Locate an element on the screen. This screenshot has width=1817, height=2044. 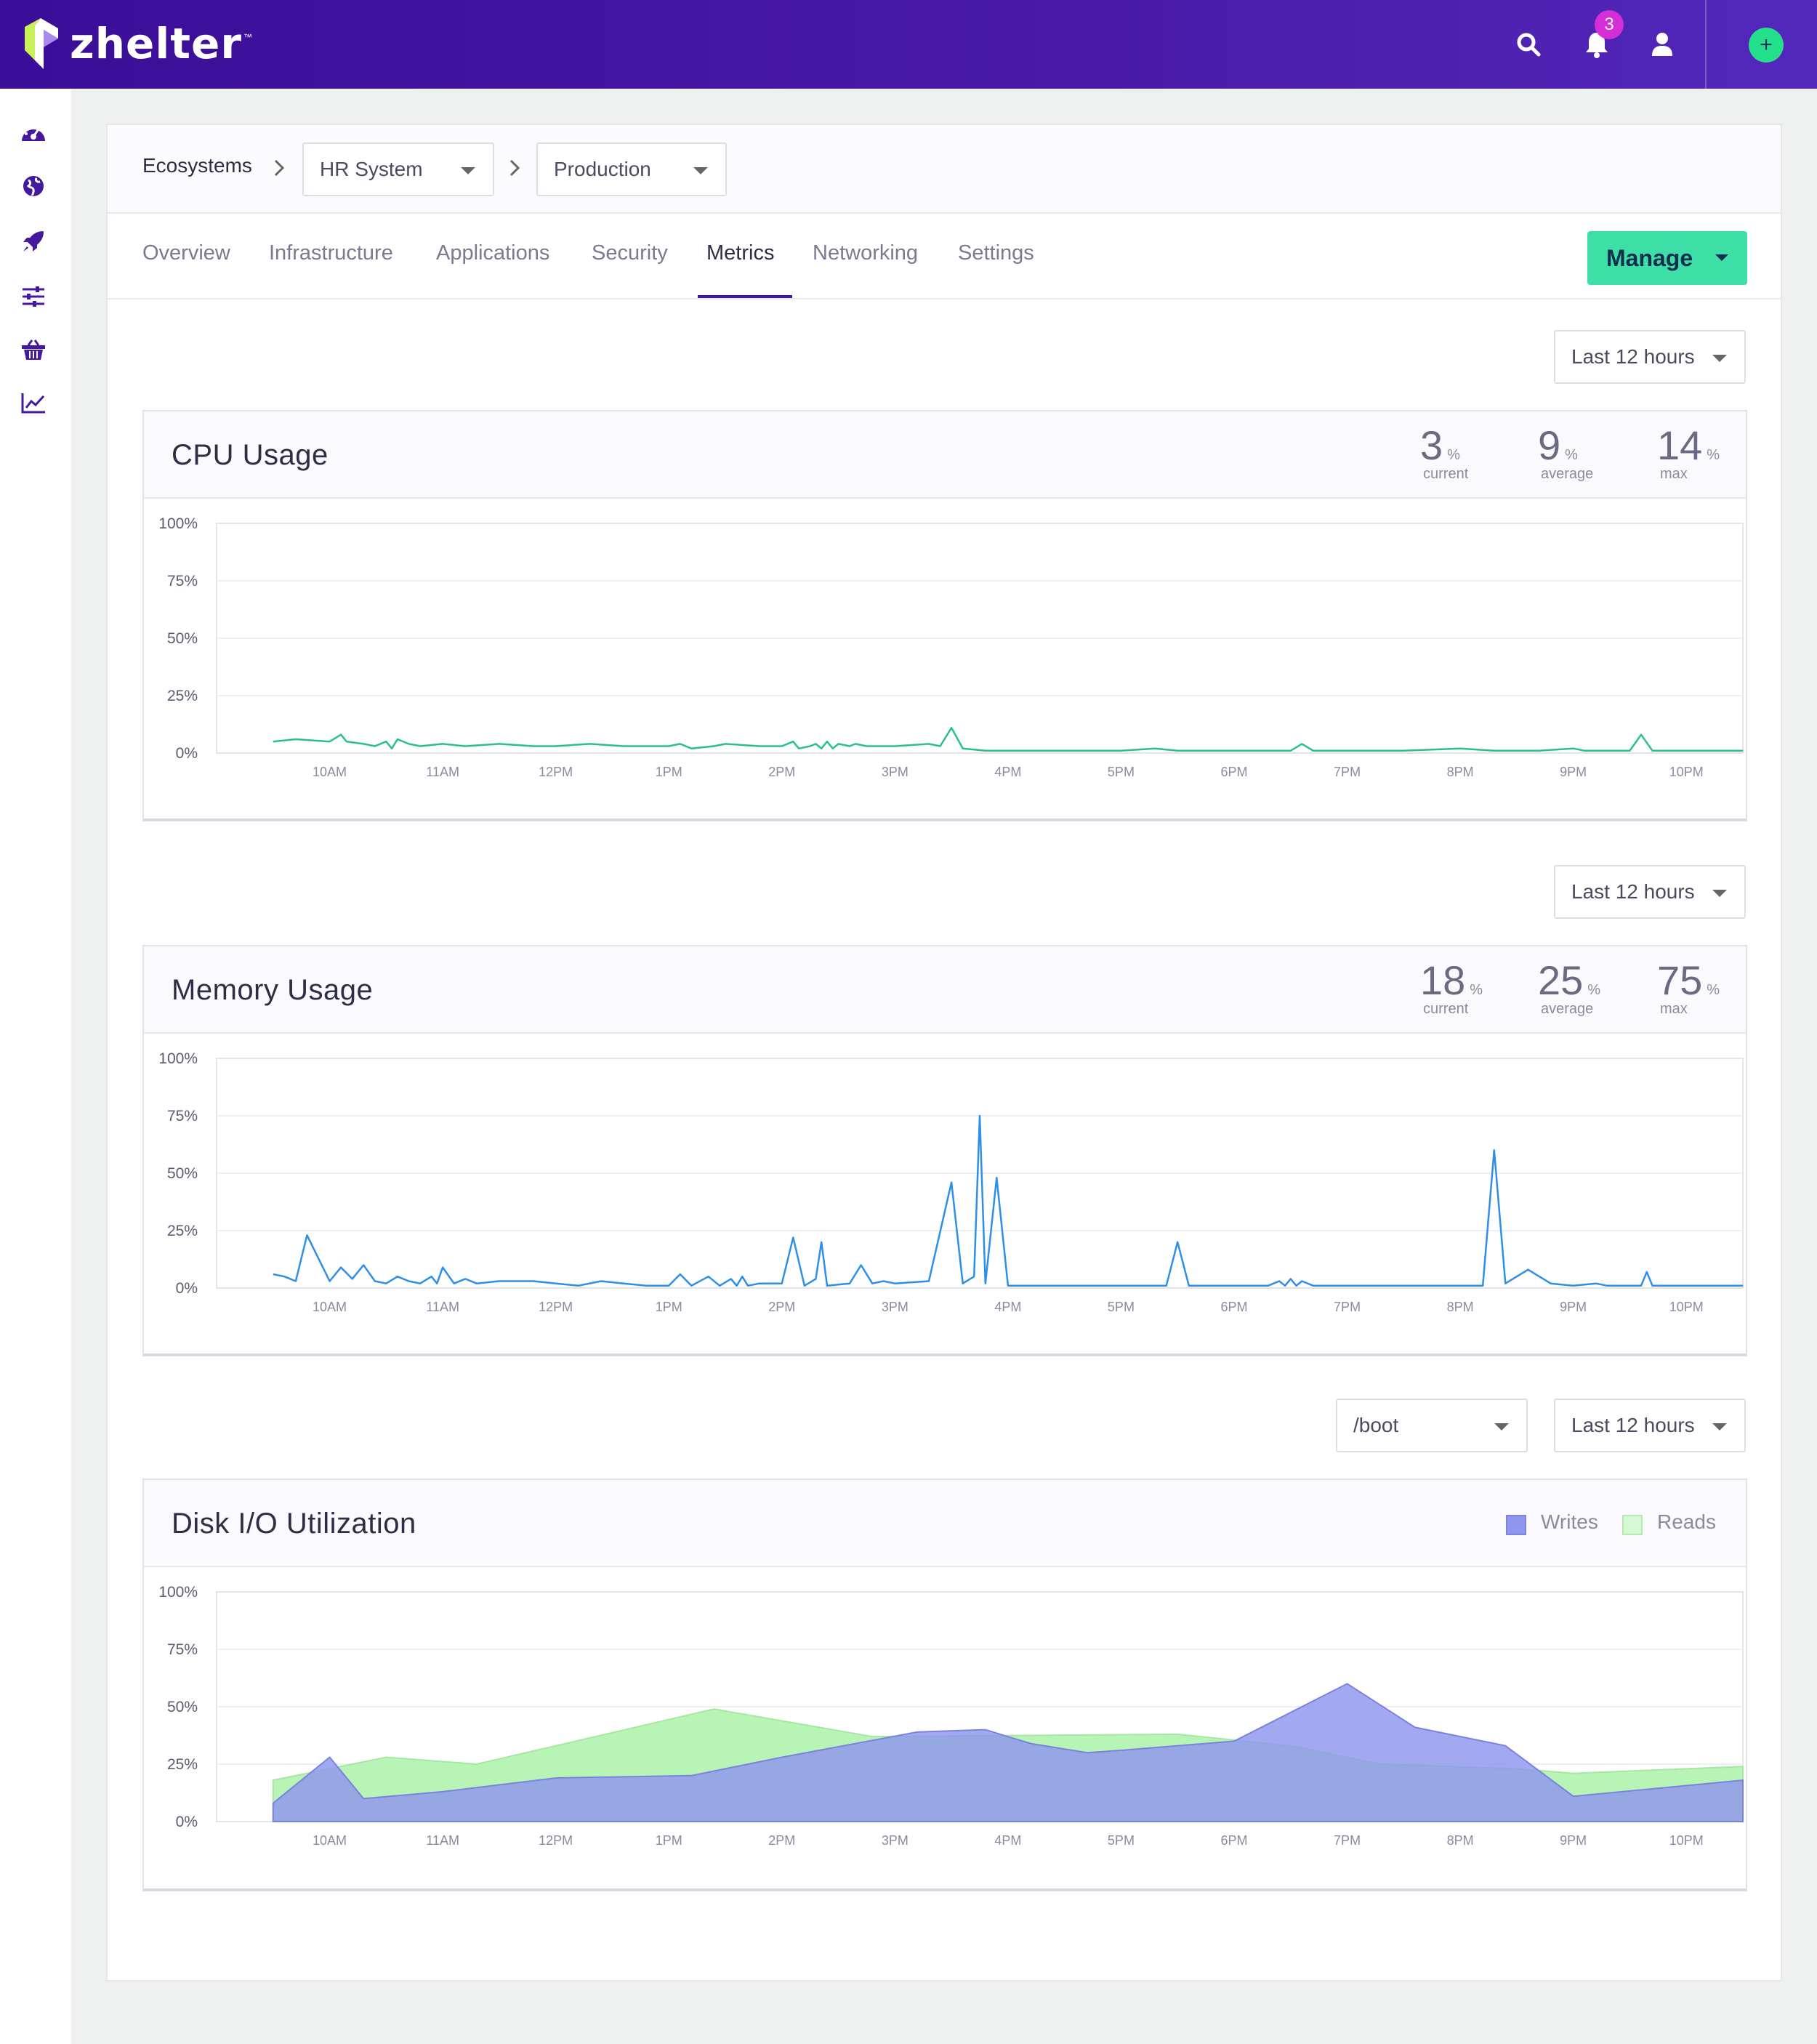
legend-writes-swatch is located at coordinates (1516, 1525).